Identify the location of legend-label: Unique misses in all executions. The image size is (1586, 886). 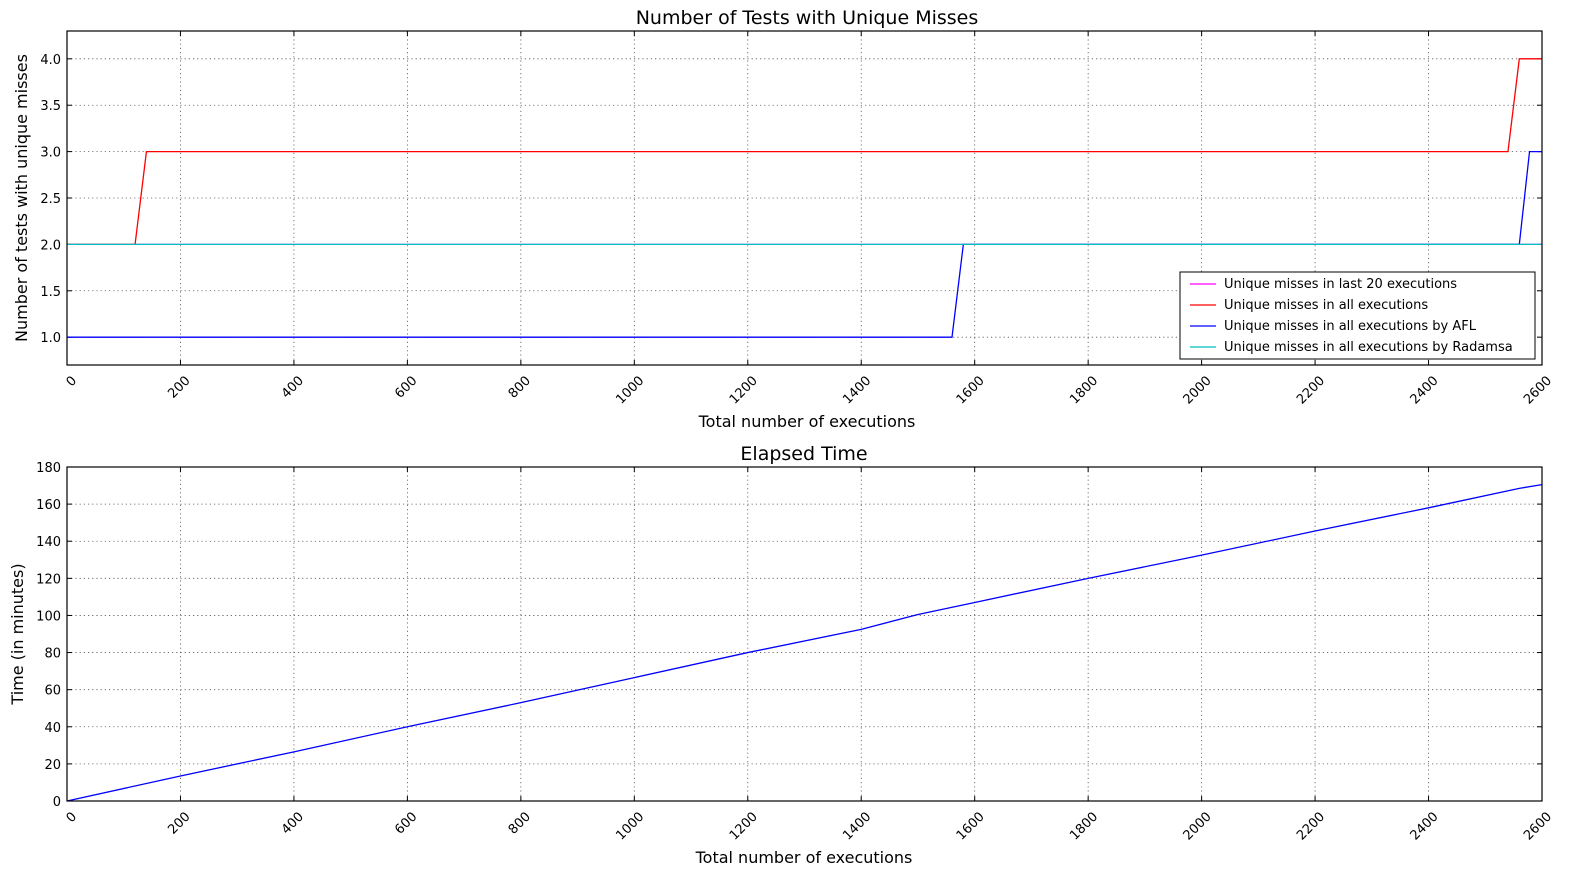
(1326, 305).